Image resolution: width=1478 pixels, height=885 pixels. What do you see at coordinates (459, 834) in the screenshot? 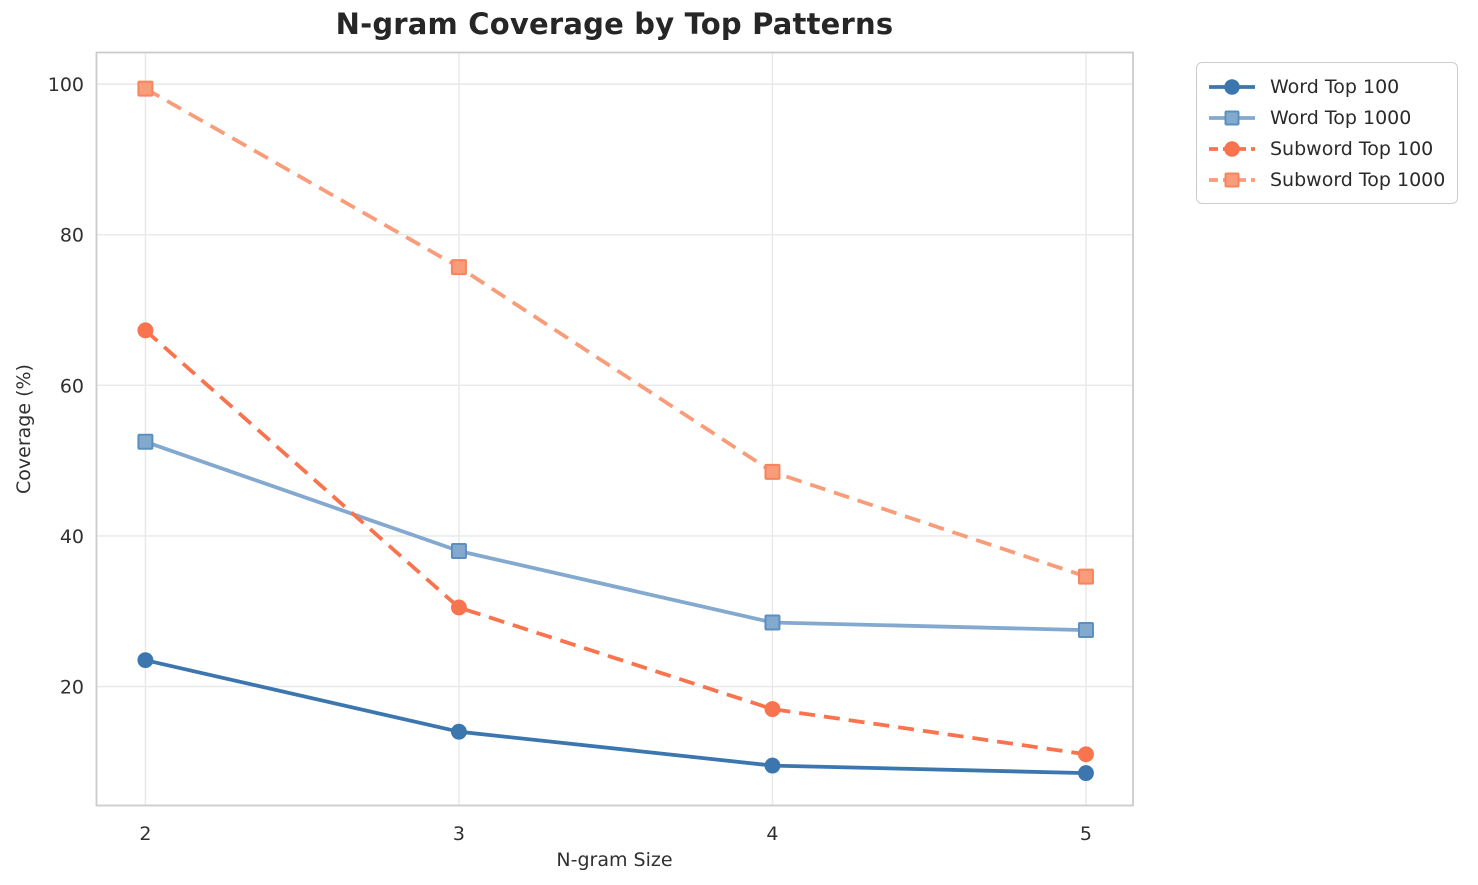
I see `x-tick-label: 3` at bounding box center [459, 834].